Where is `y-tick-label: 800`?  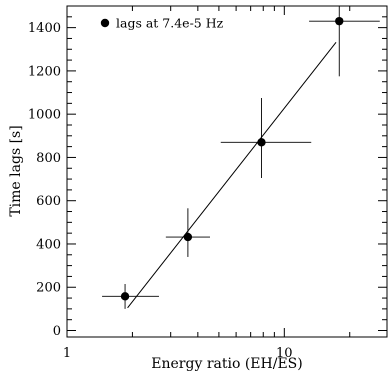
y-tick-label: 800 is located at coordinates (48, 158).